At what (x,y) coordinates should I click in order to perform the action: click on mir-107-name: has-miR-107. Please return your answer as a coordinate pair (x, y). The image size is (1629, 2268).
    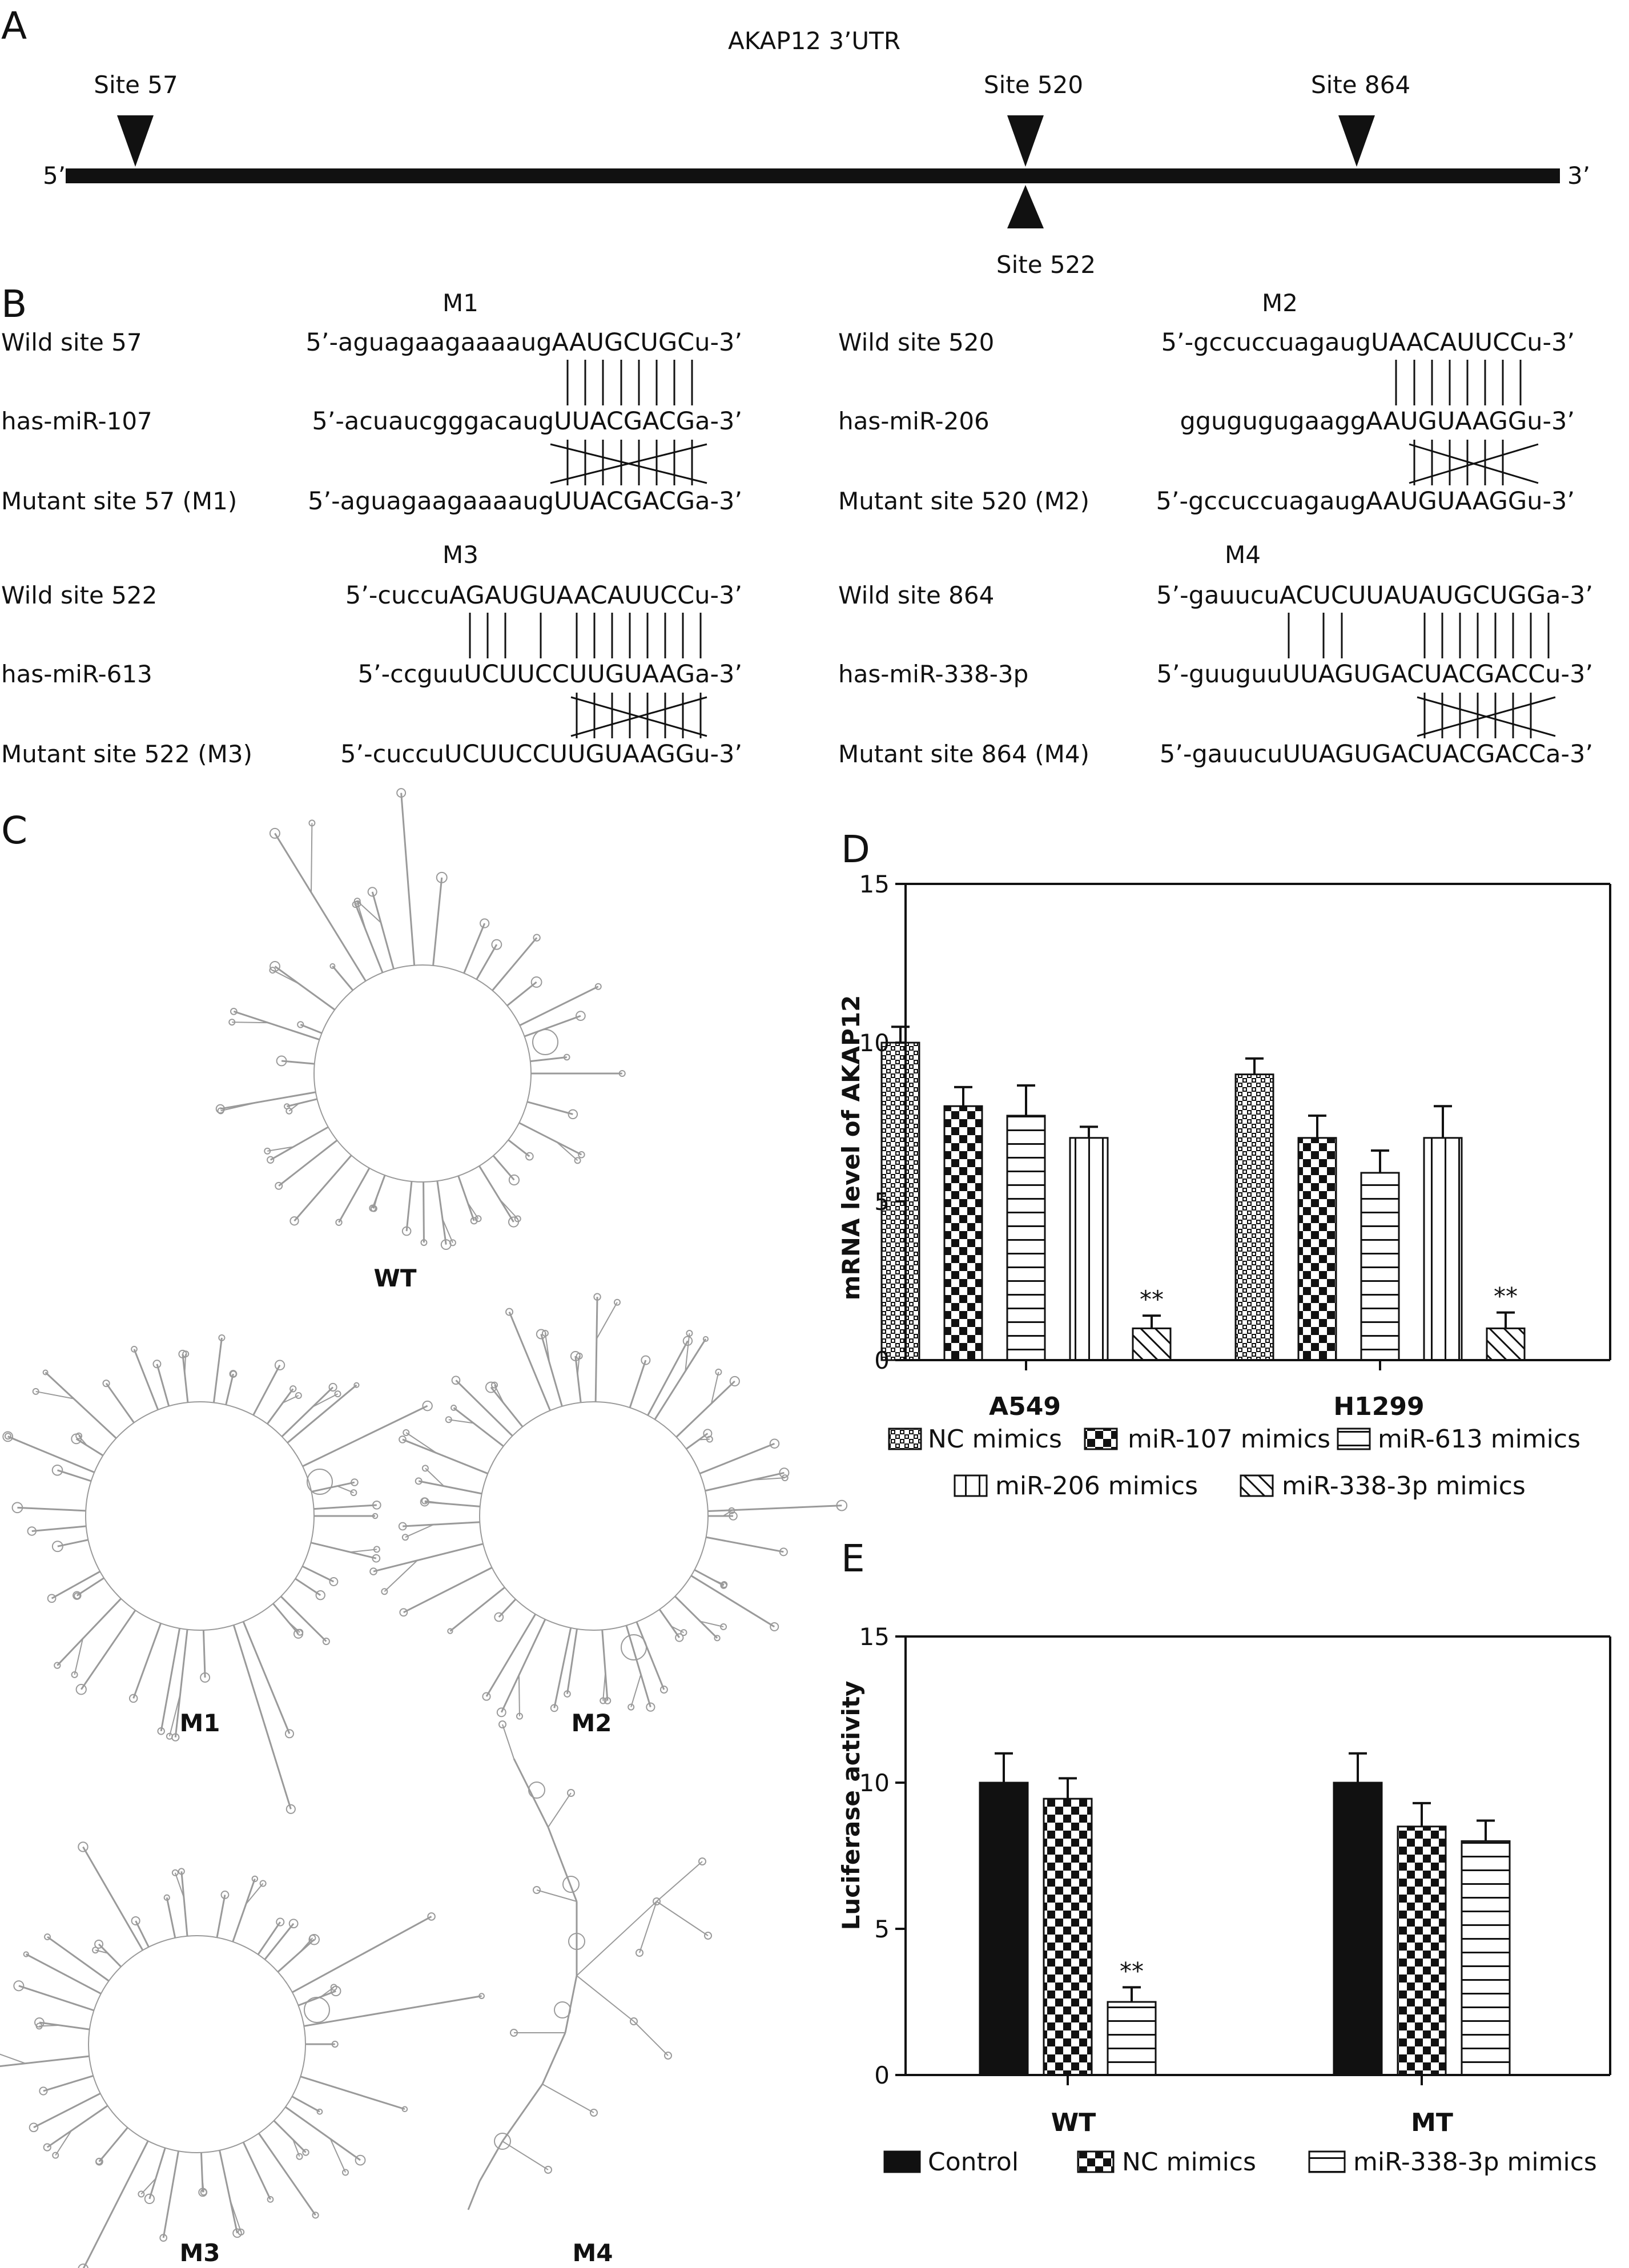
    Looking at the image, I should click on (76, 421).